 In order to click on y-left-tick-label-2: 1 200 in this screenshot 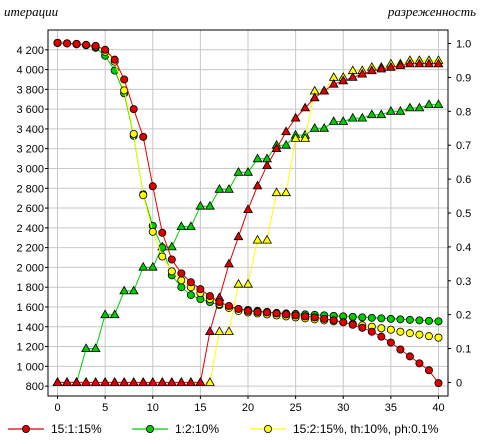, I will do `click(30, 348)`.